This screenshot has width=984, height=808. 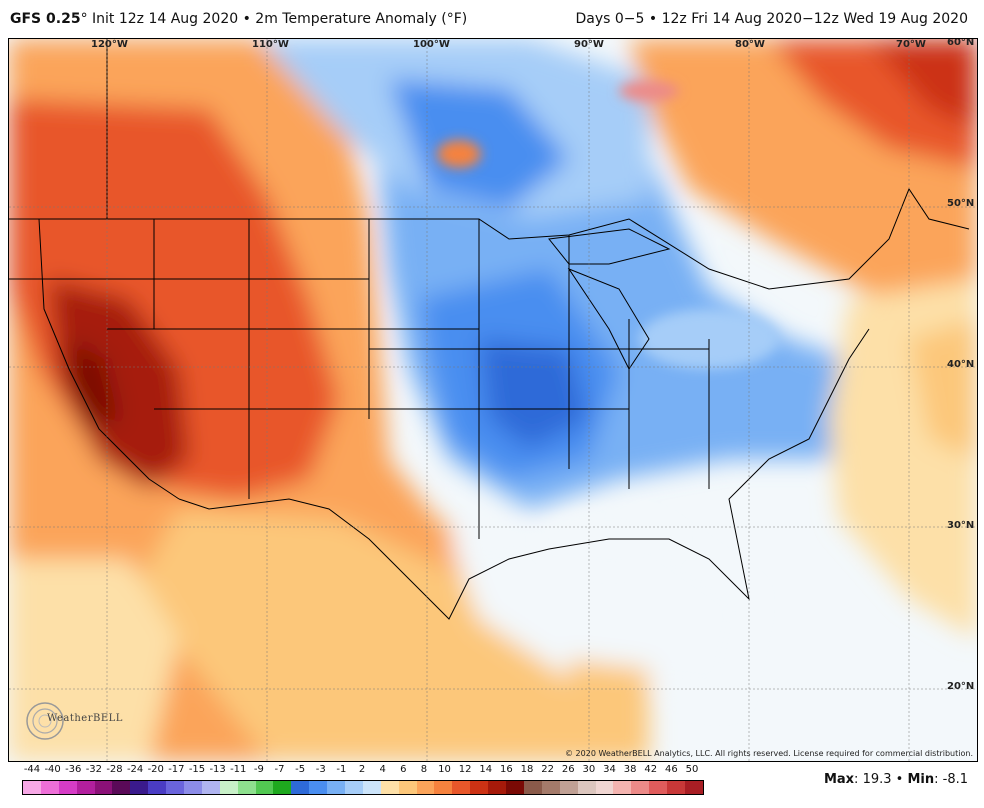 I want to click on max-label: Max, so click(x=839, y=779).